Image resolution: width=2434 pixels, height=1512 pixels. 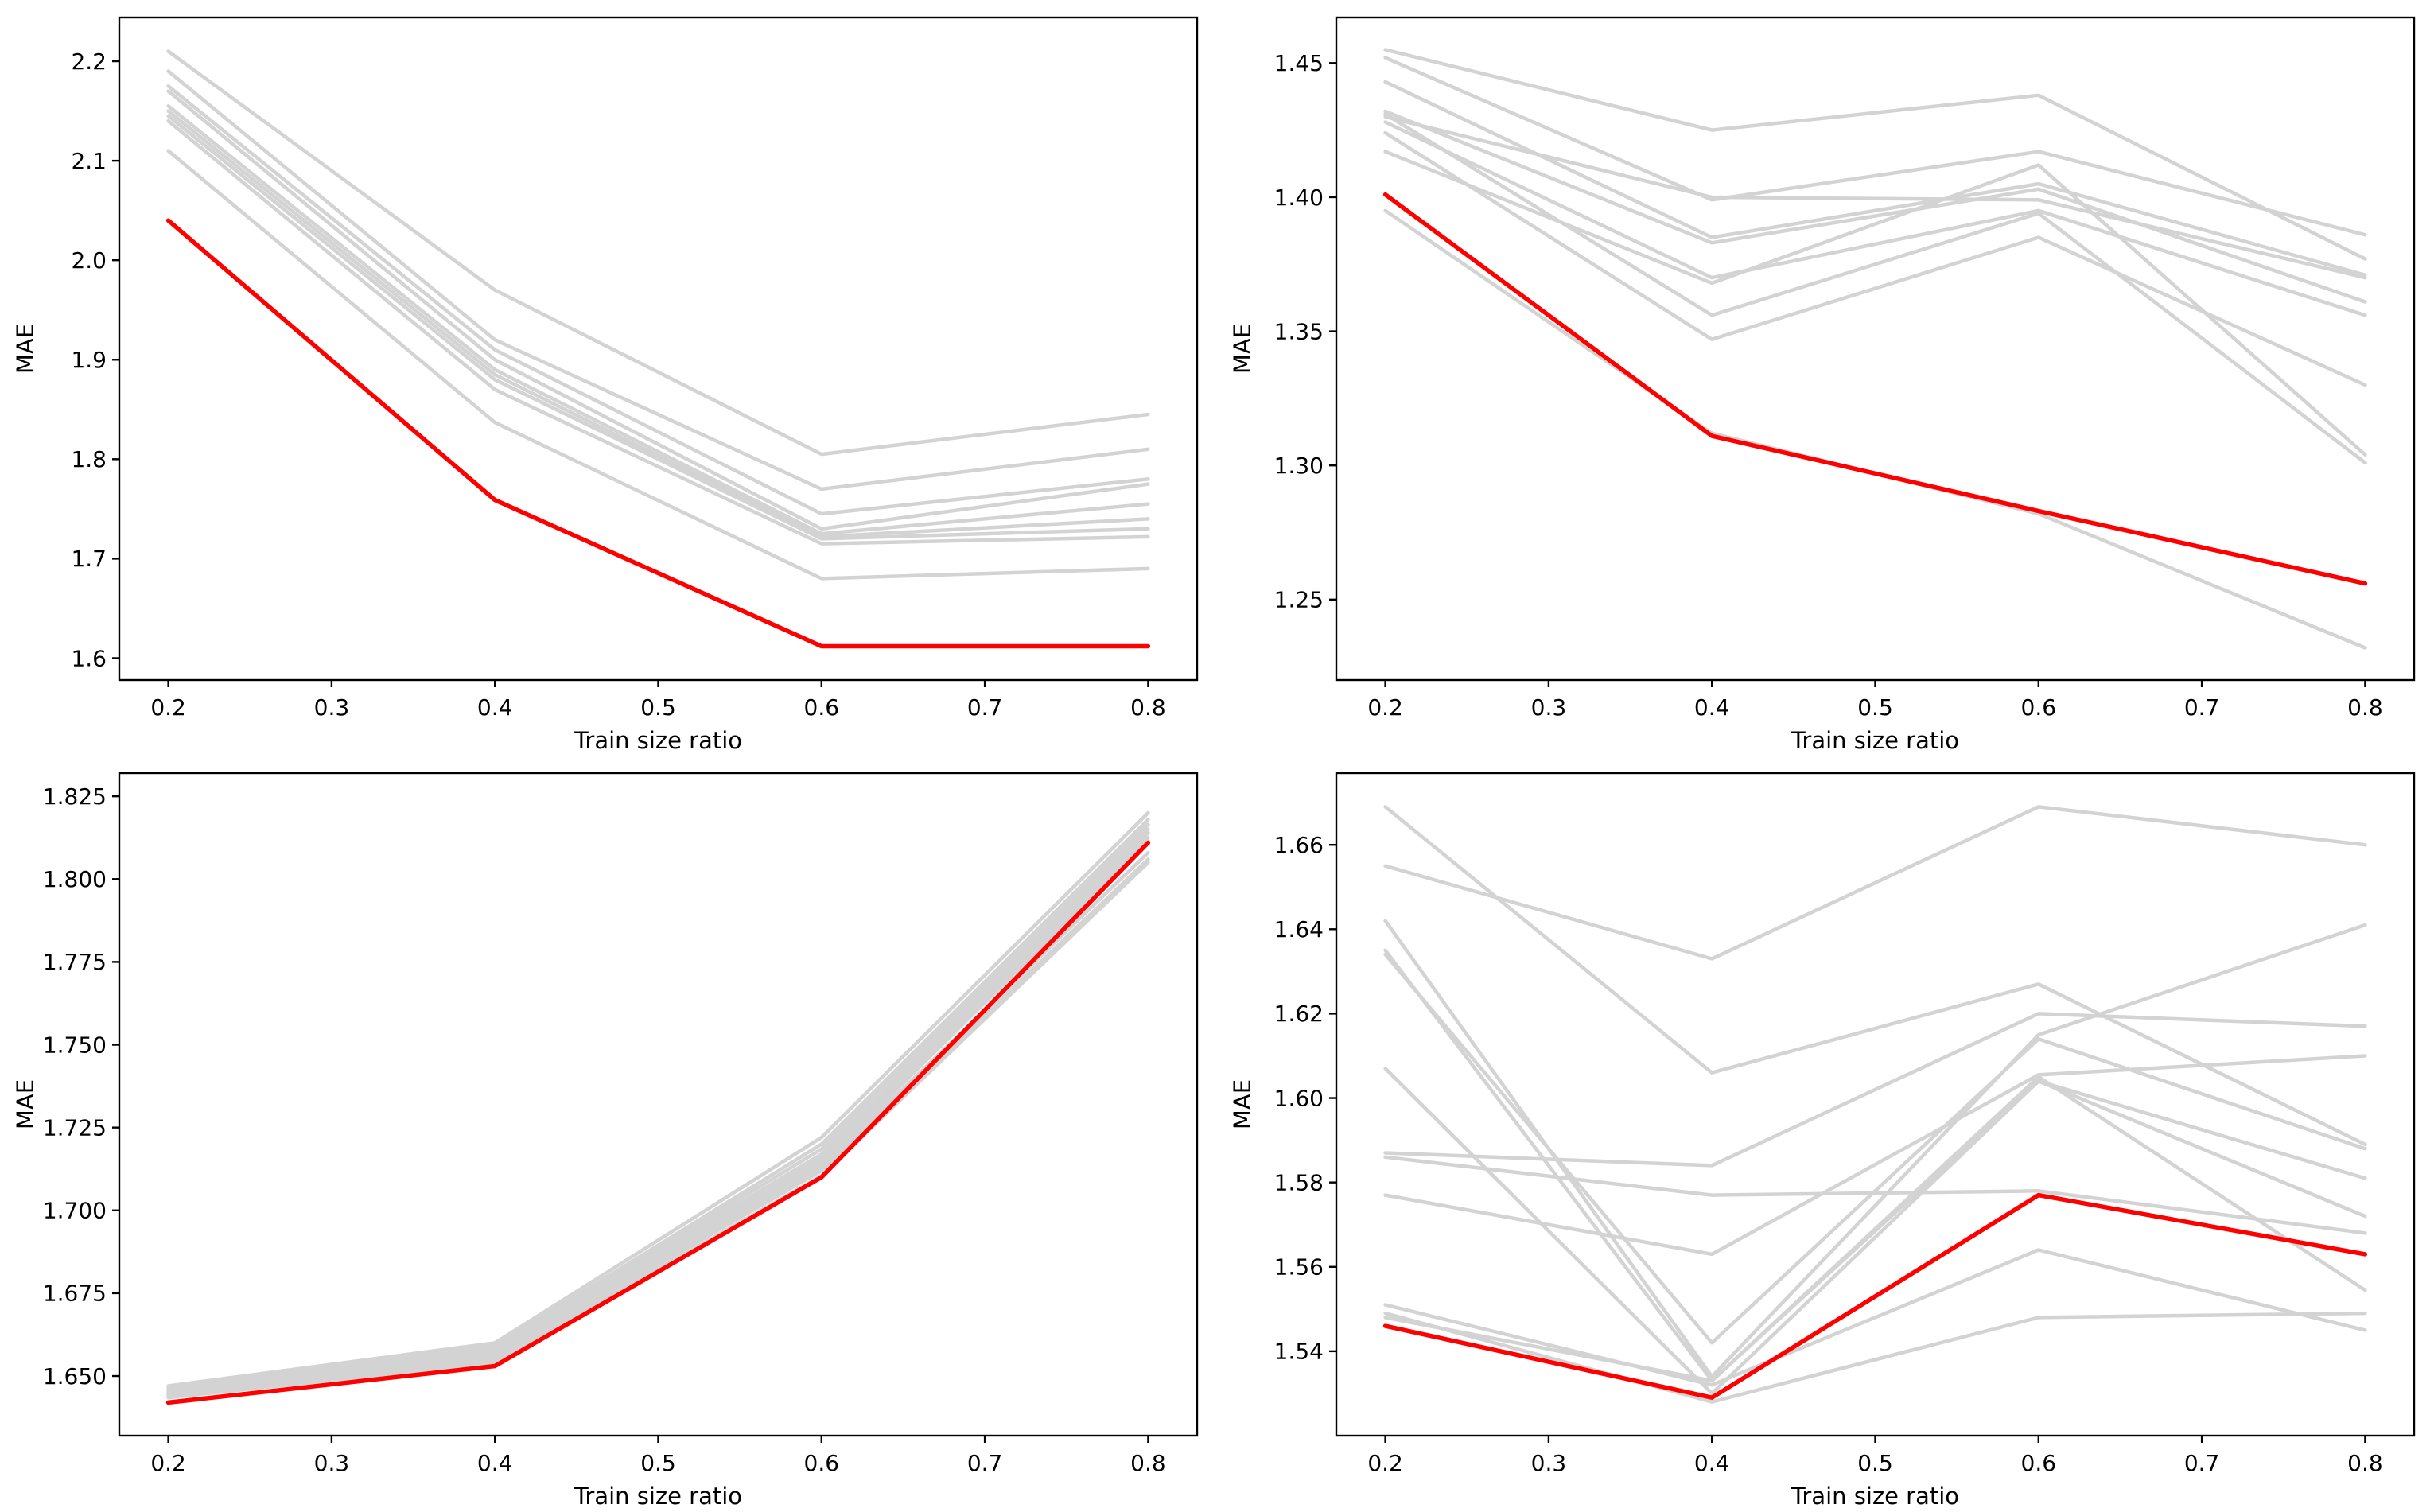 I want to click on y-tick-label: 1.9, so click(x=89, y=360).